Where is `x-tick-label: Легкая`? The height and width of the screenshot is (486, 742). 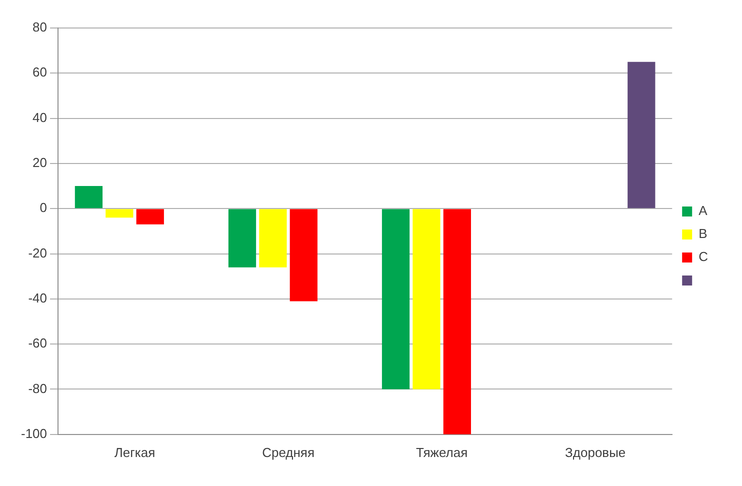 x-tick-label: Легкая is located at coordinates (135, 452).